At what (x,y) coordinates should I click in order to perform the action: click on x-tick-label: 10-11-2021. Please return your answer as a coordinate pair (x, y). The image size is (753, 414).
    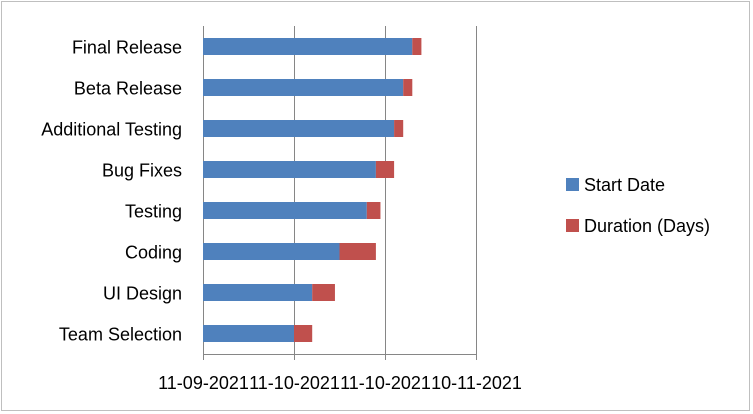
    Looking at the image, I should click on (476, 383).